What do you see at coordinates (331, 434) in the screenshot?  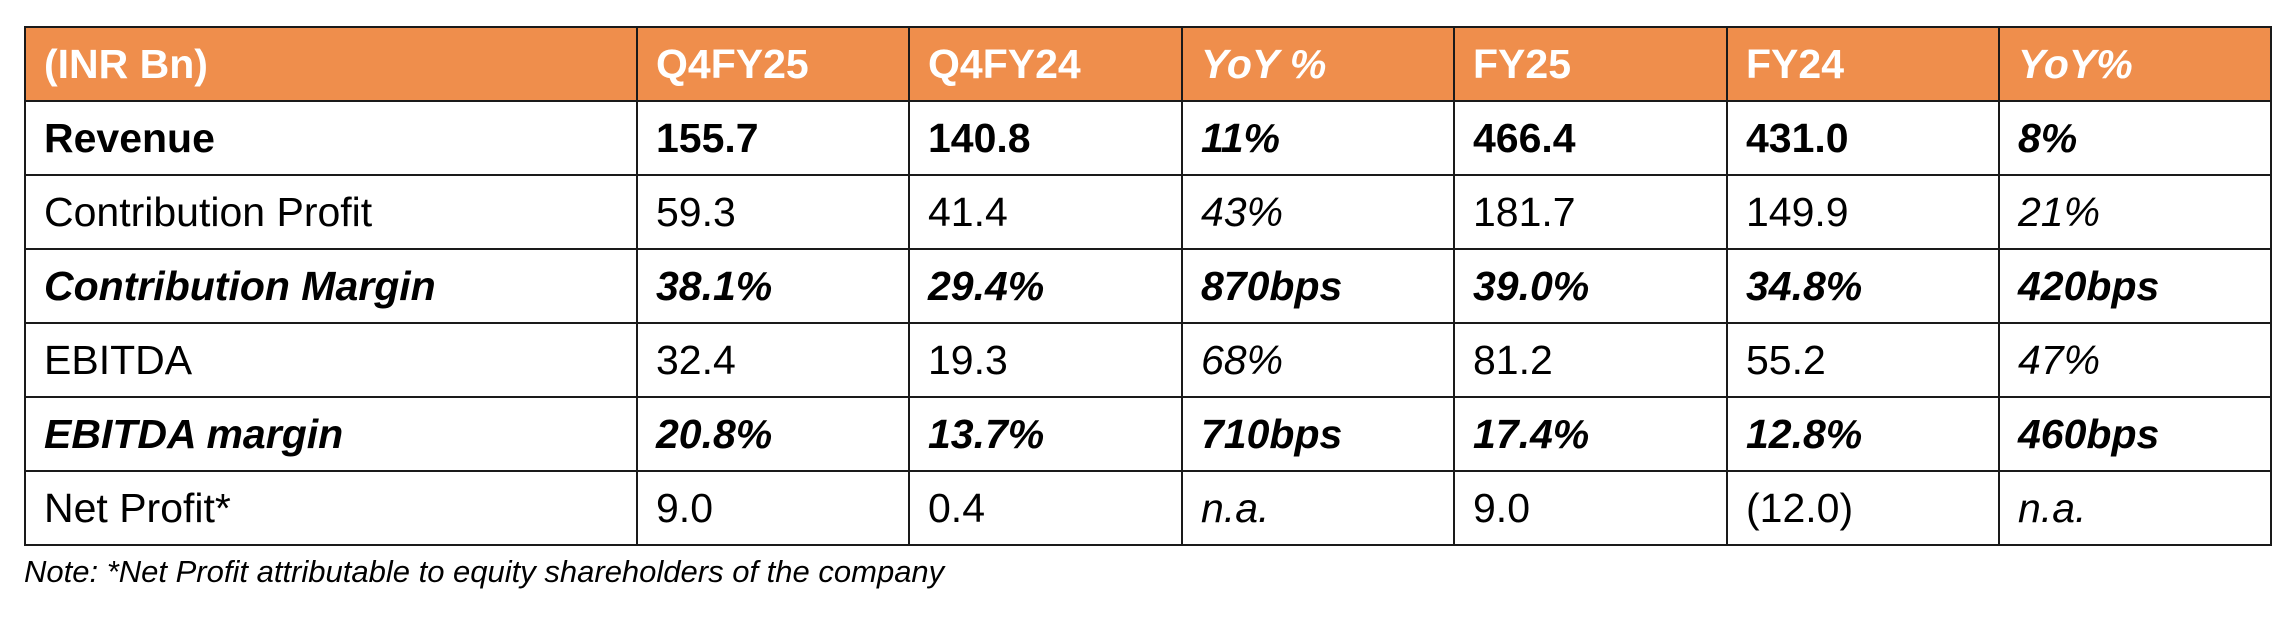 I see `row-label: EBITDA margin` at bounding box center [331, 434].